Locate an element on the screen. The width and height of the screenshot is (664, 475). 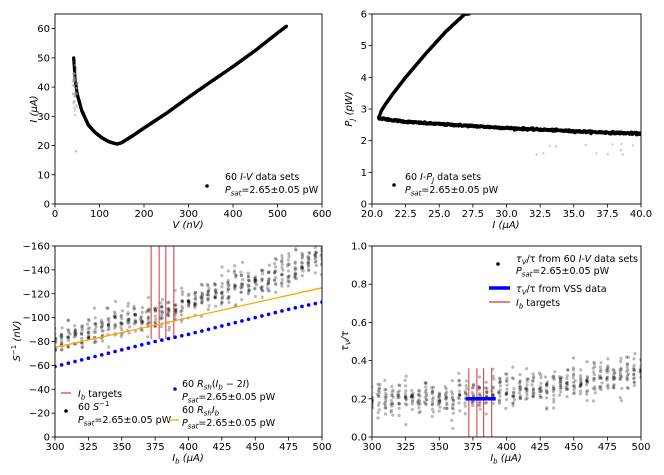
y-tick-label: 3 is located at coordinates (364, 110).